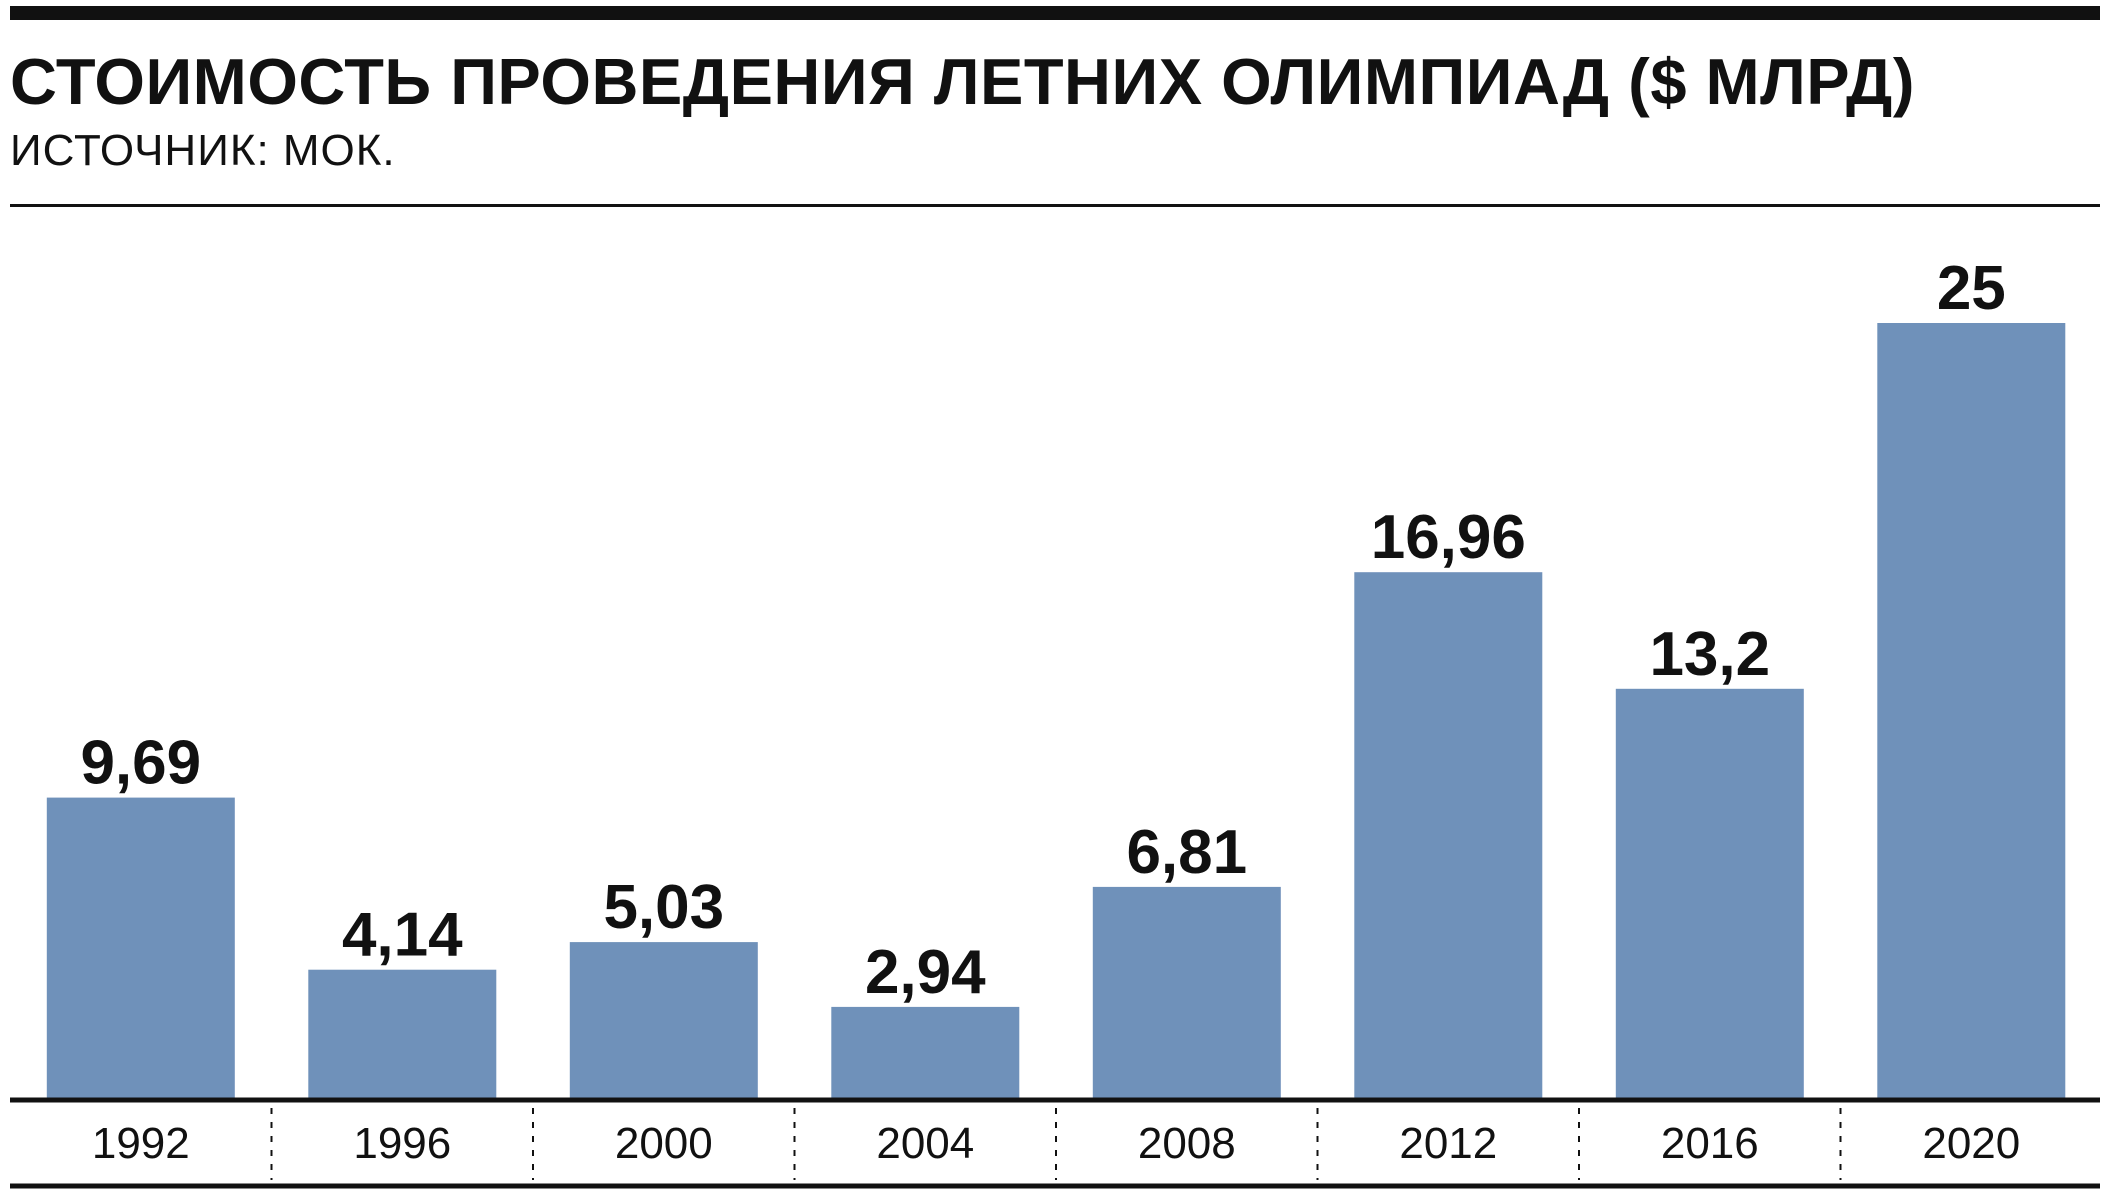 This screenshot has width=2110, height=1200. Describe the element at coordinates (1187, 1143) in the screenshot. I see `tick-label-2008: 2008` at that location.